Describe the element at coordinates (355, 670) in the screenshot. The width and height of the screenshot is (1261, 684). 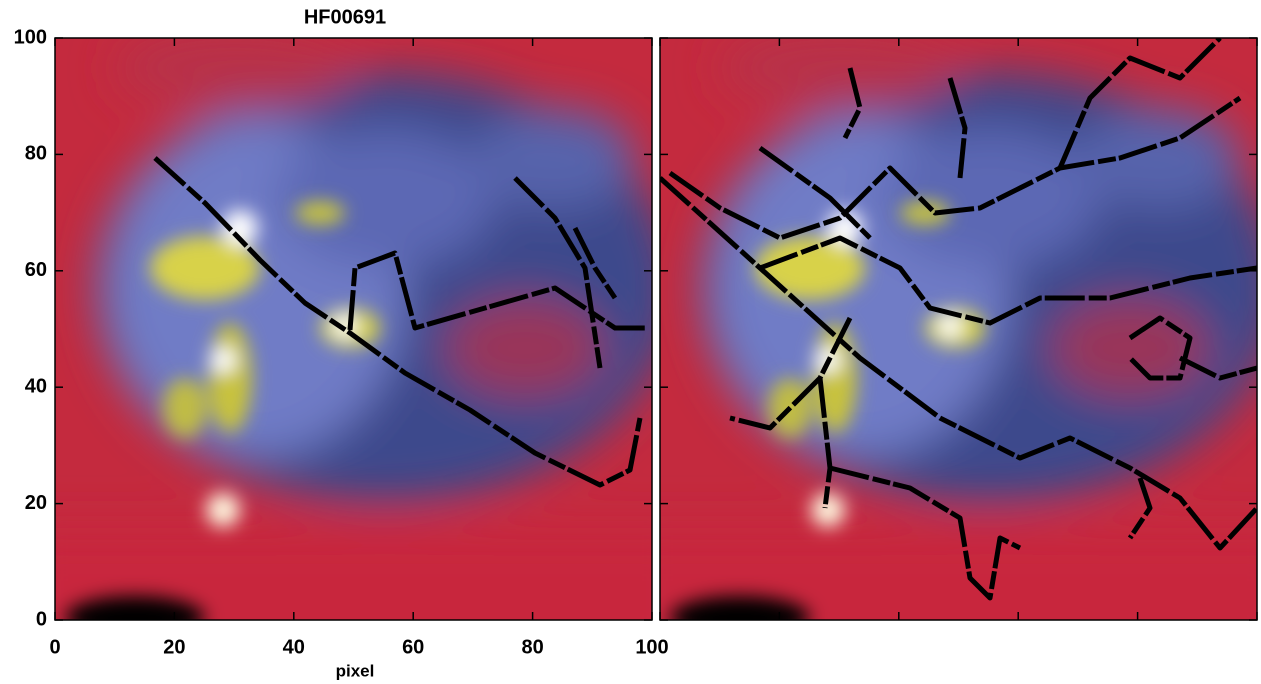
I see `x-axis-label: pixel` at that location.